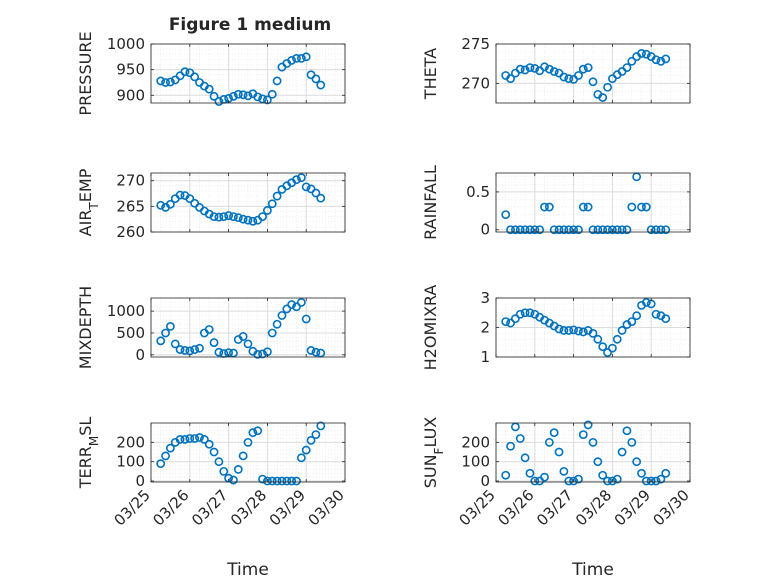 The height and width of the screenshot is (583, 778). What do you see at coordinates (85, 327) in the screenshot?
I see `y-axis-label: MIXDEPTH` at bounding box center [85, 327].